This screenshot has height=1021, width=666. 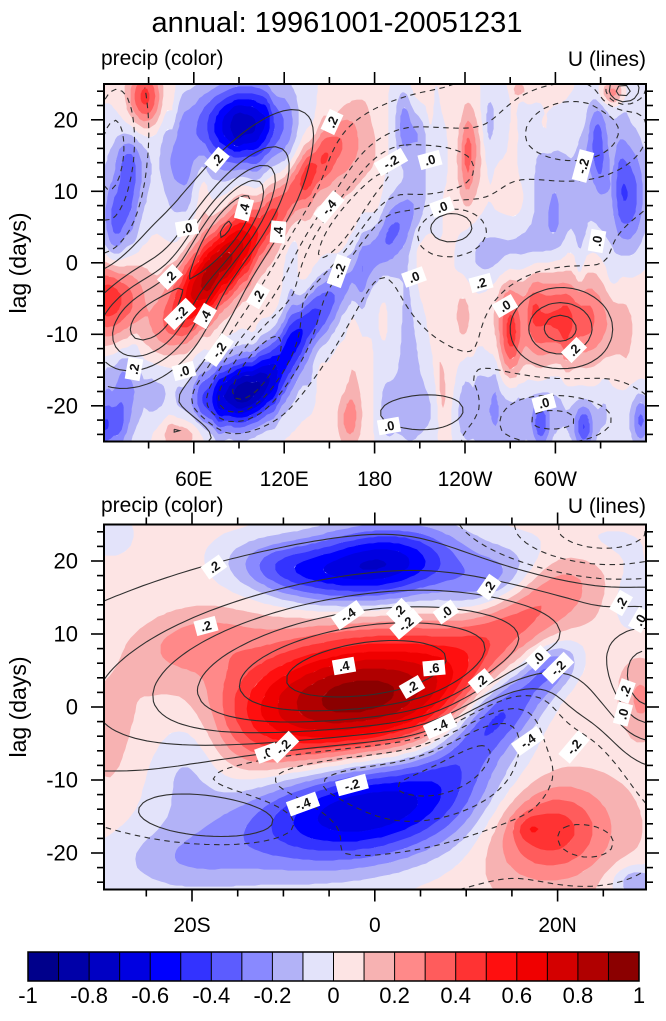 I want to click on svg-text: -0.8, so click(x=89, y=995).